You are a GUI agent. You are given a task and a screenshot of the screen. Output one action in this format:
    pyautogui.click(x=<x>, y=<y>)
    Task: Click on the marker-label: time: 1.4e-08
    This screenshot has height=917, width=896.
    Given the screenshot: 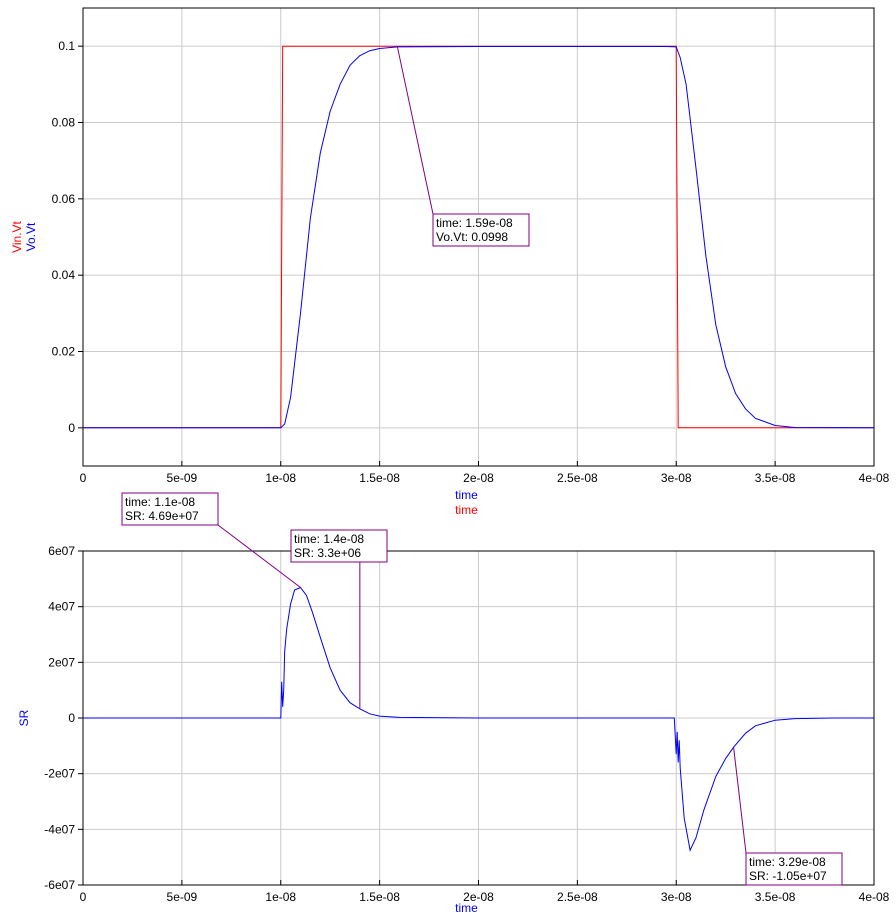 What is the action you would take?
    pyautogui.click(x=329, y=539)
    